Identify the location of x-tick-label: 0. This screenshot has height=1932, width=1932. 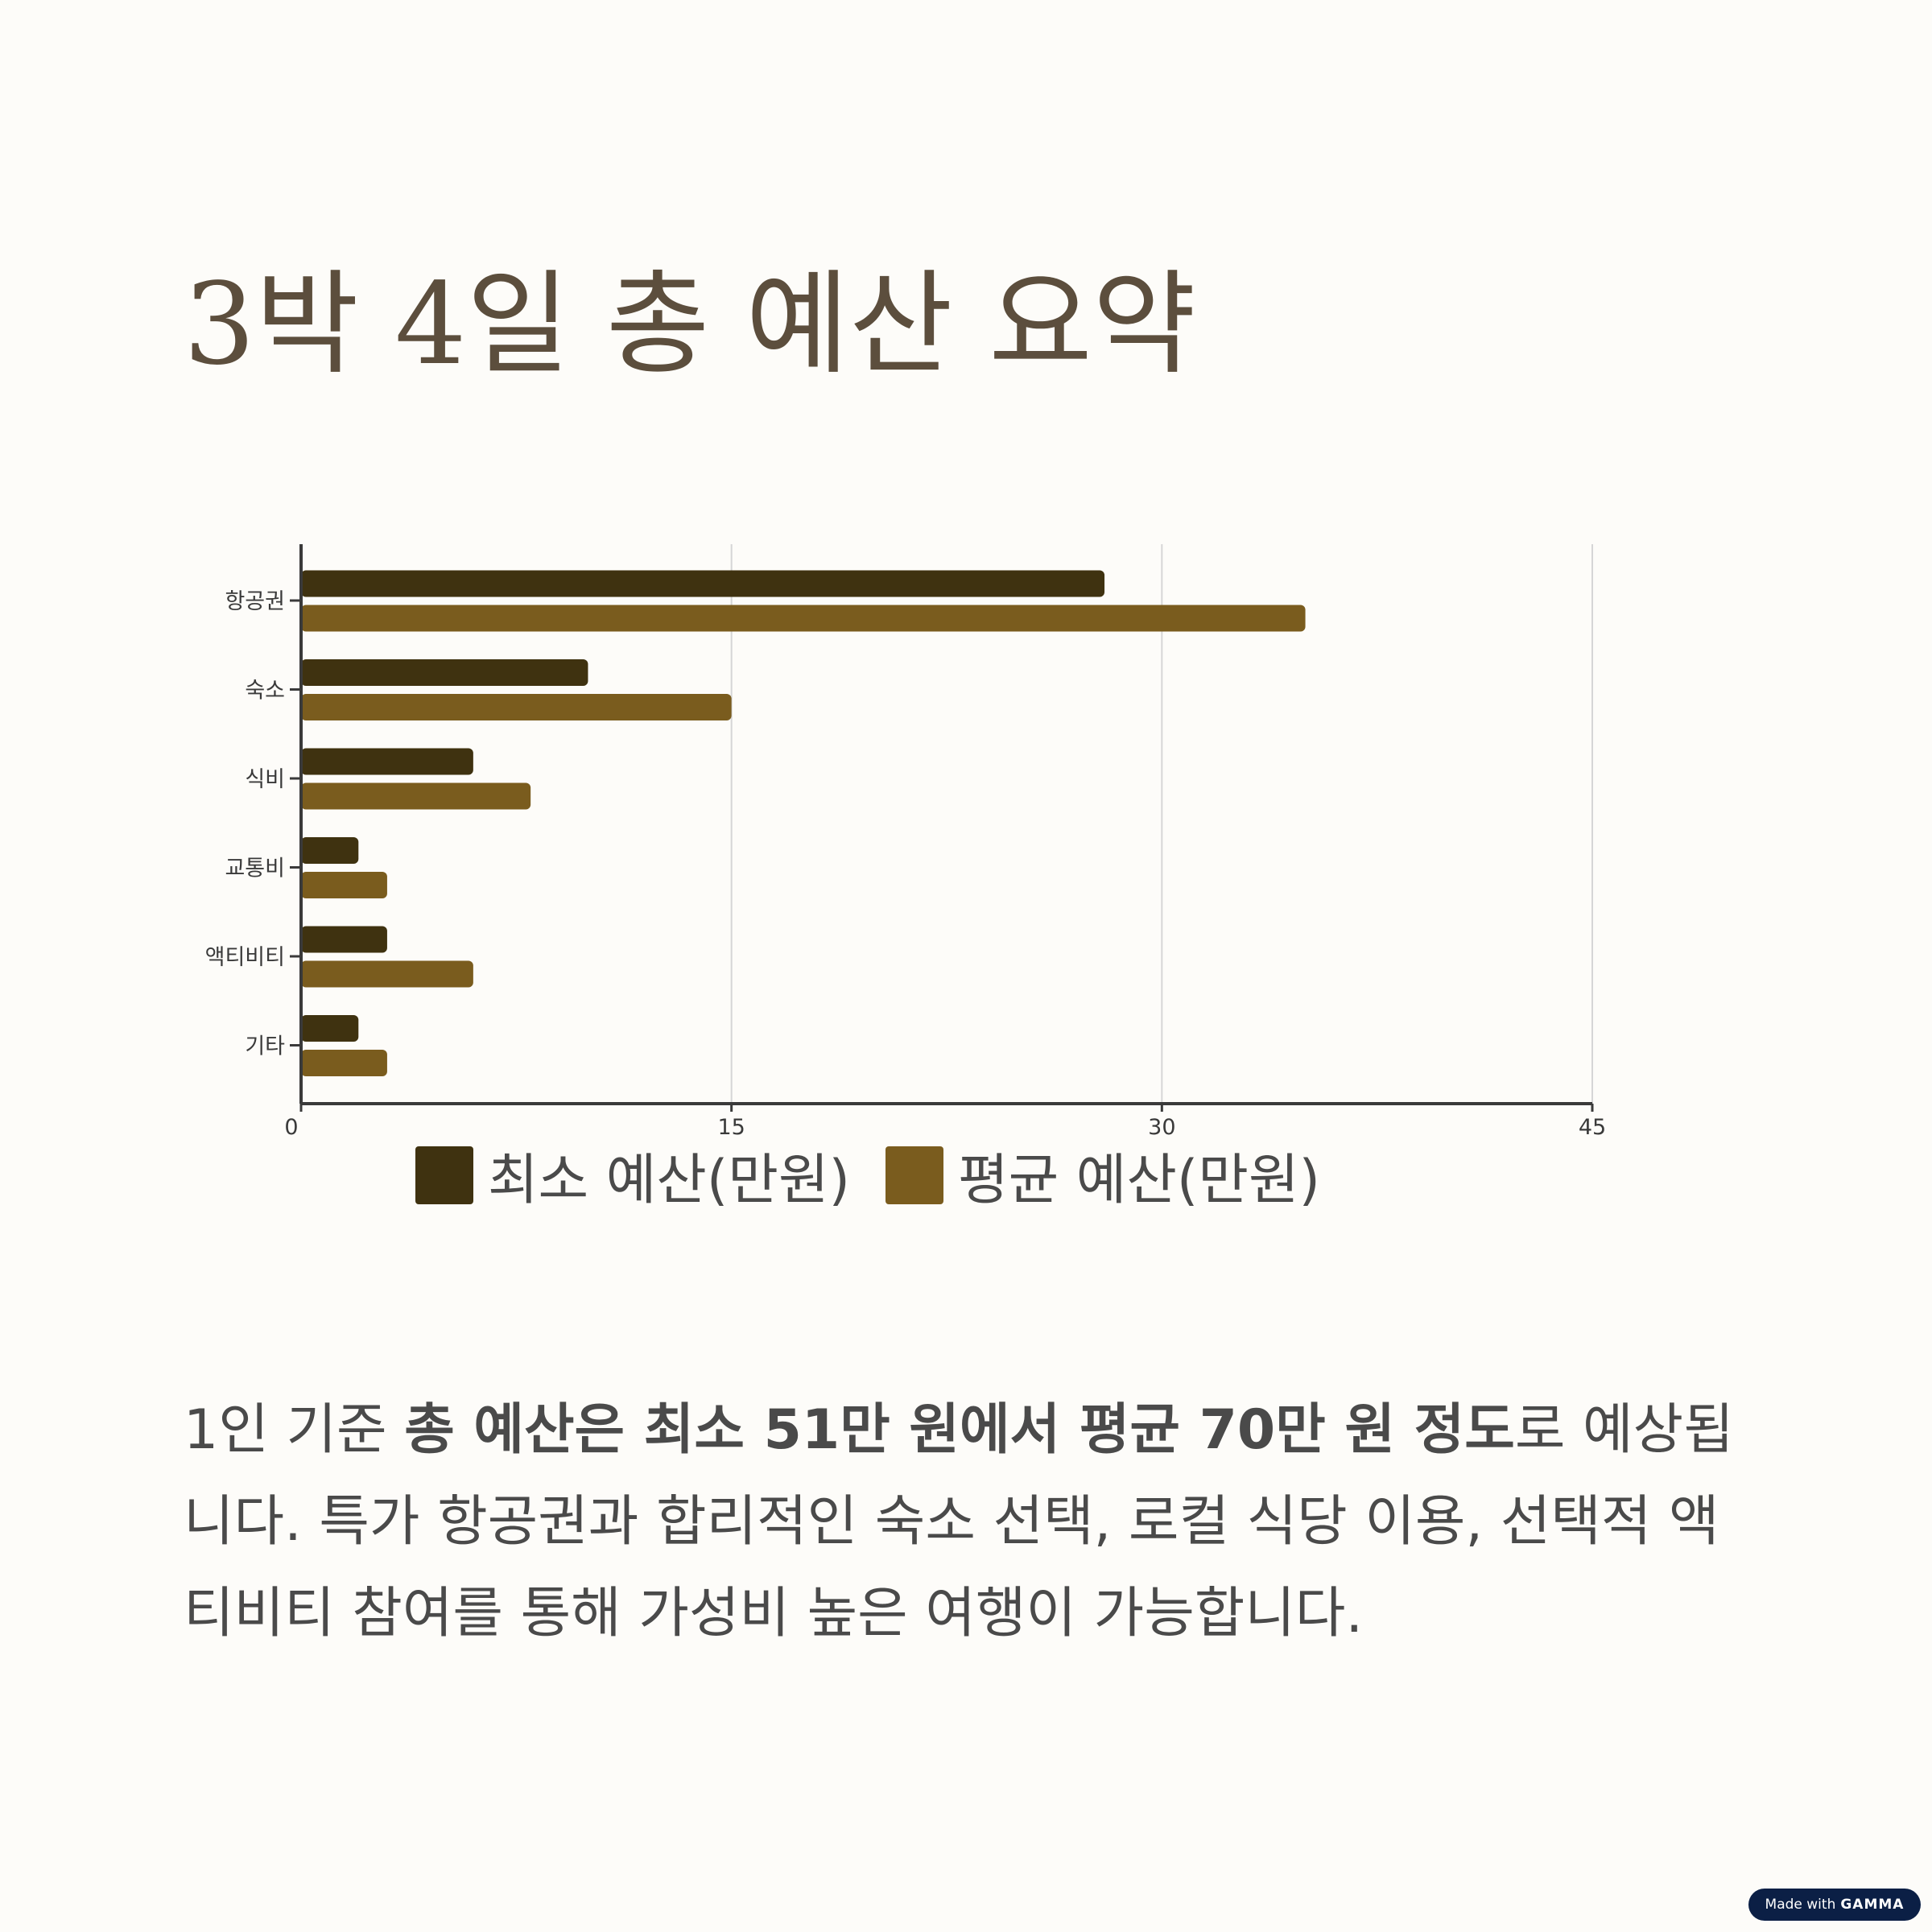
(291, 1127).